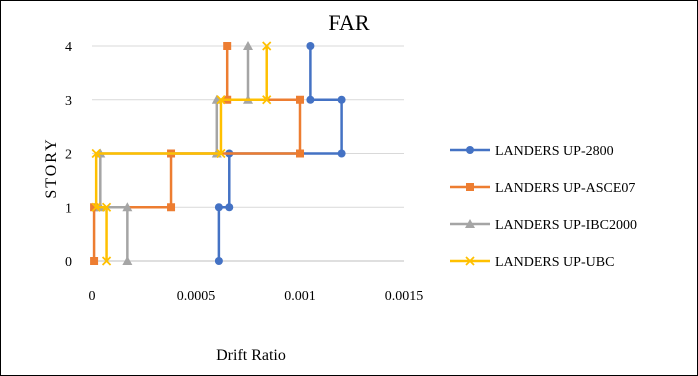 The height and width of the screenshot is (376, 698). Describe the element at coordinates (68, 262) in the screenshot. I see `y-tick-label: 0` at that location.